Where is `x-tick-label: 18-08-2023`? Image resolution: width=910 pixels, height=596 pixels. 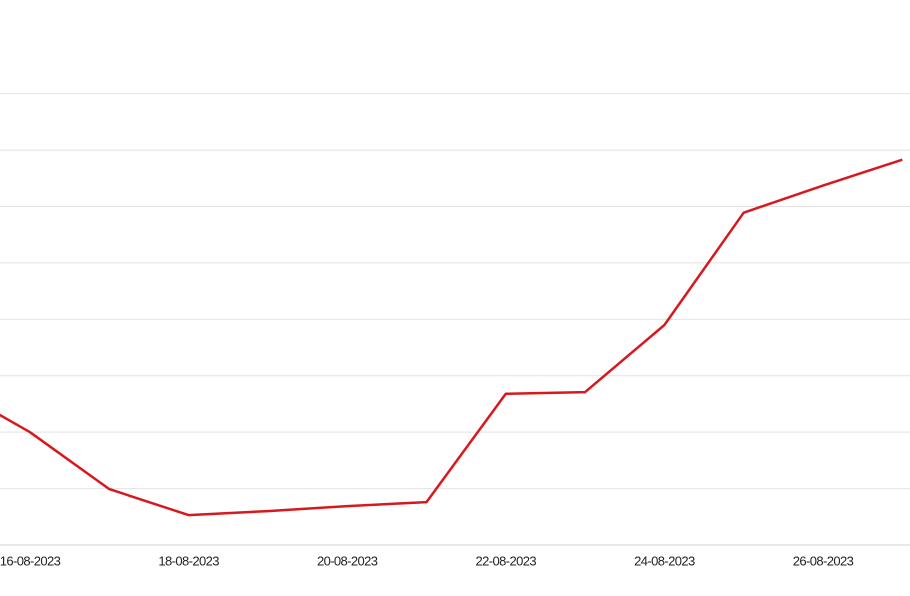
x-tick-label: 18-08-2023 is located at coordinates (188, 560).